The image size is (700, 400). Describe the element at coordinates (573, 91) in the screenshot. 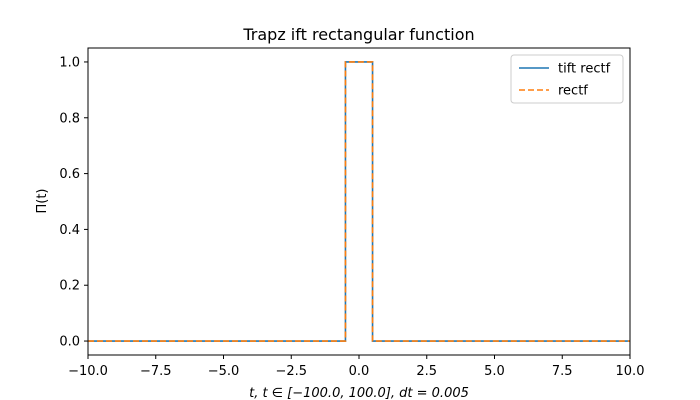

I see `legend-label: rectf` at that location.